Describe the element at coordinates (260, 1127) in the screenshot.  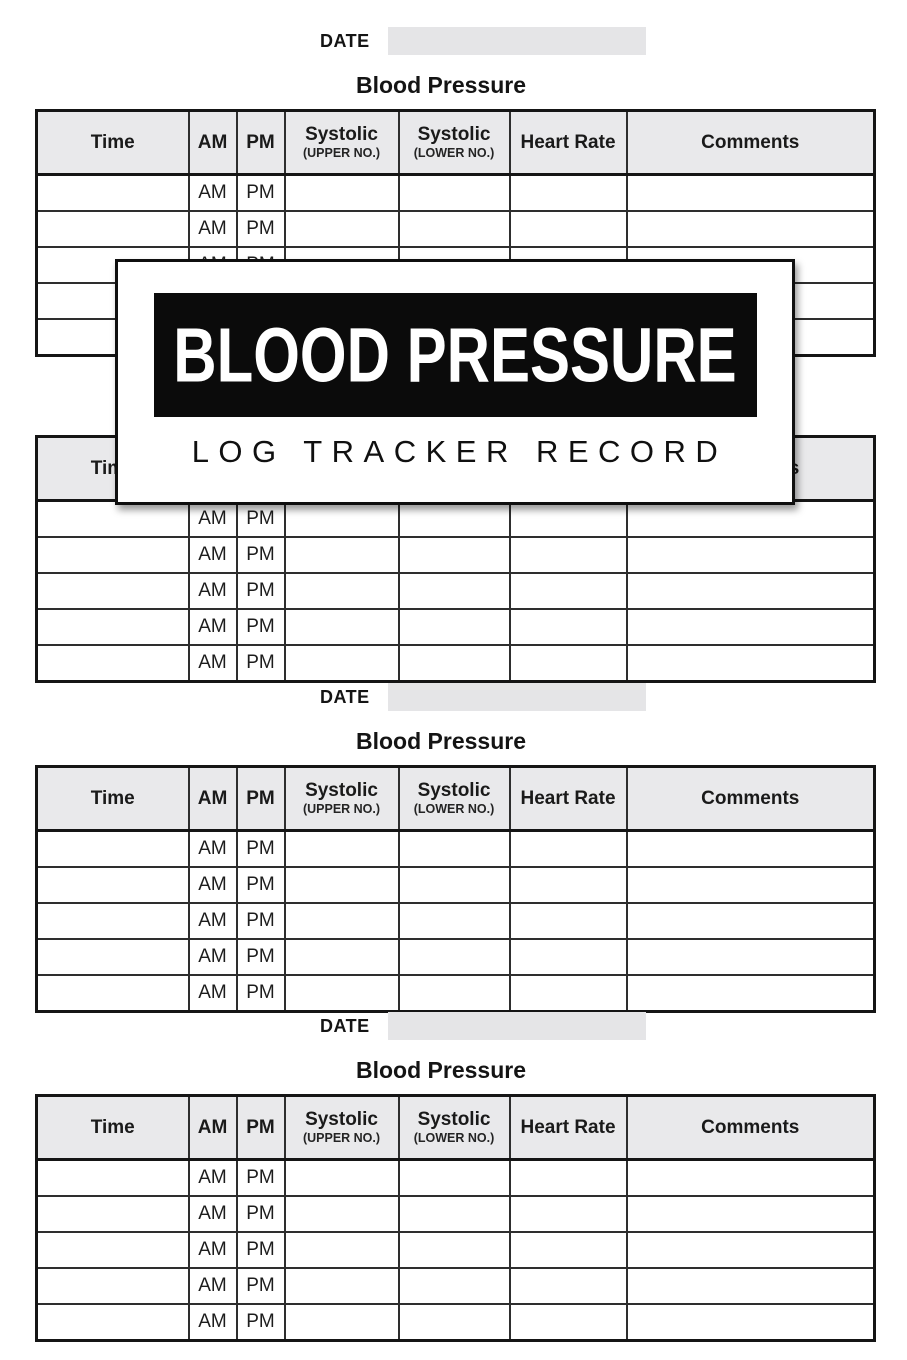
I see `header-pm: PM` at that location.